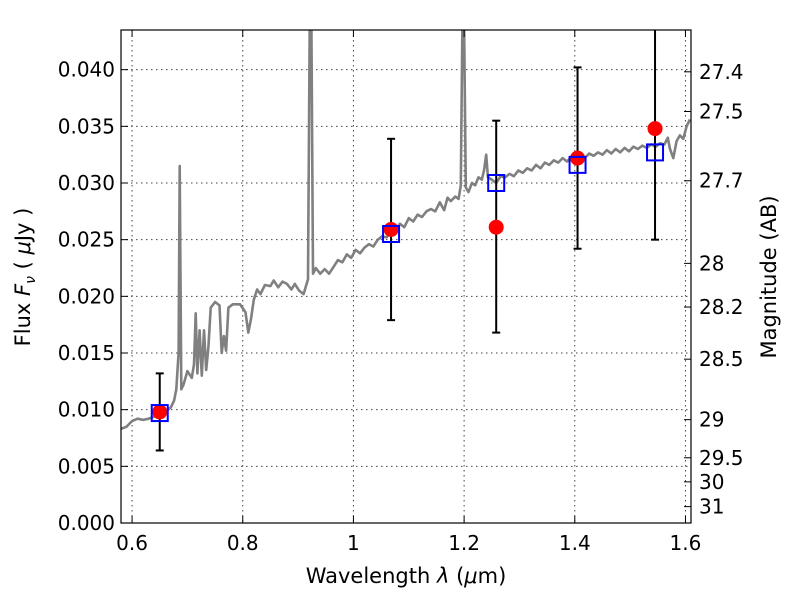  Describe the element at coordinates (721, 458) in the screenshot. I see `mag-tick-label: 29.5` at that location.